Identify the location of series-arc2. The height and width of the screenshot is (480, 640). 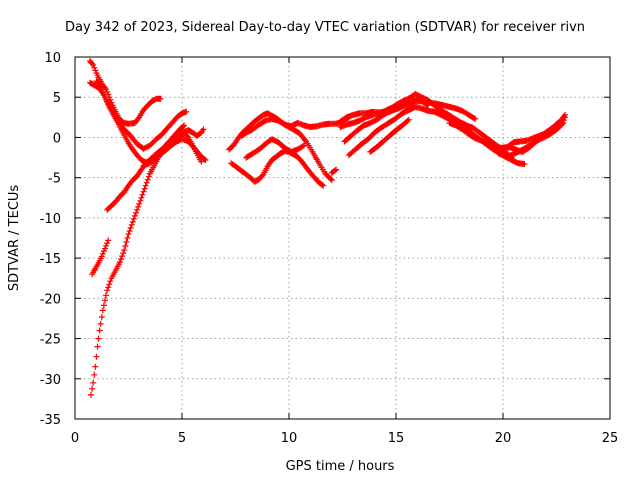
(100, 257).